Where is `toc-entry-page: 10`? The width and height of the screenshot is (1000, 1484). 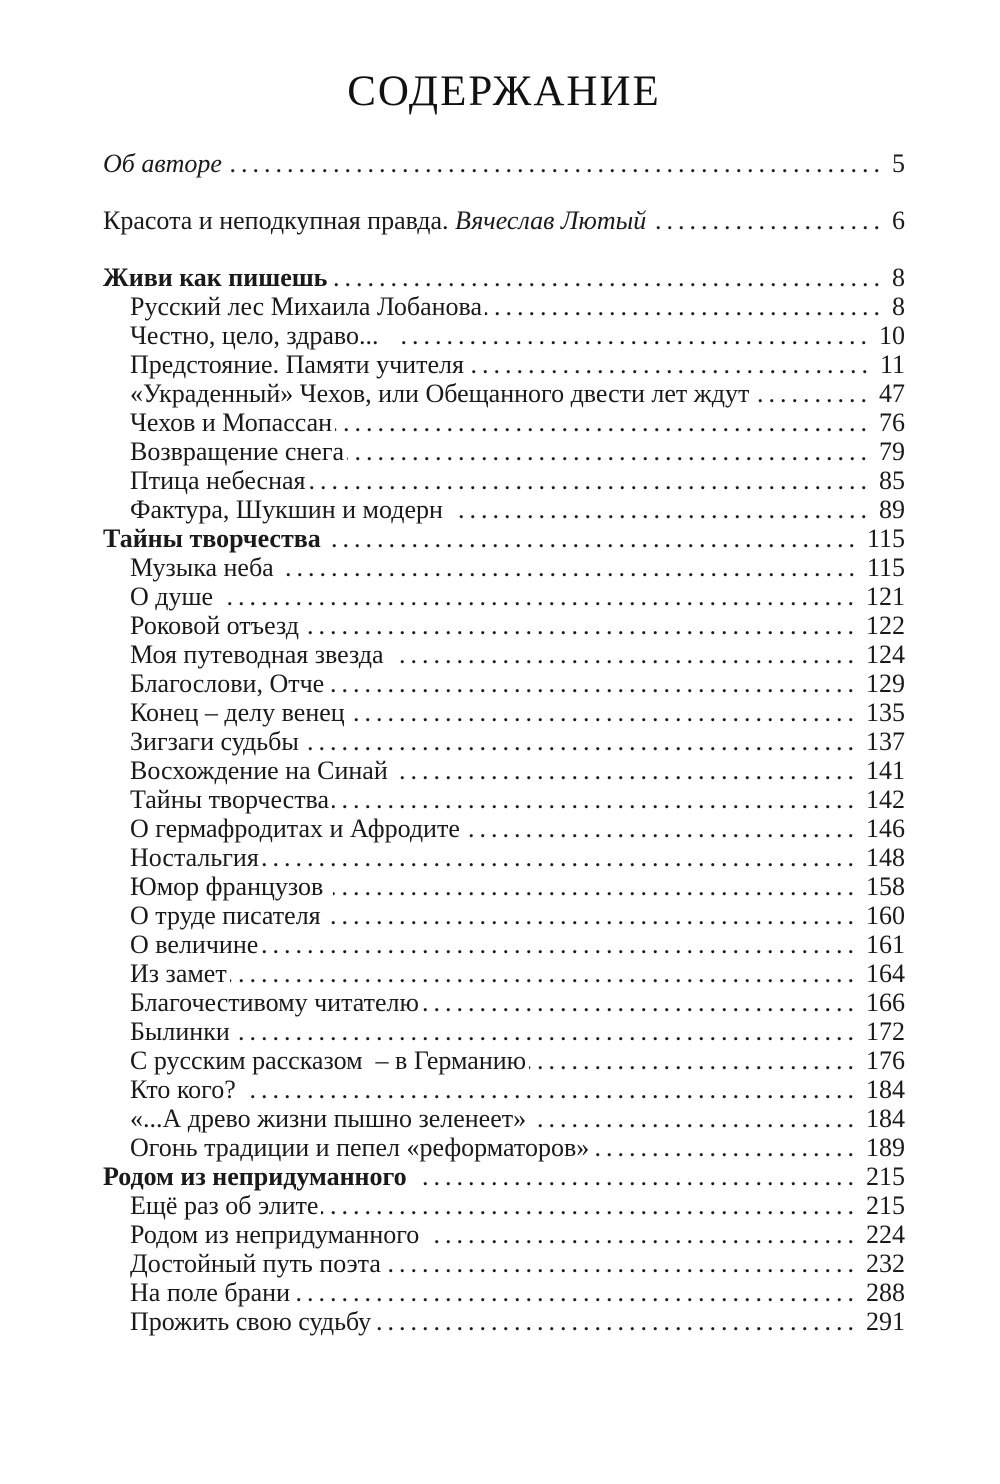
toc-entry-page: 10 is located at coordinates (892, 336).